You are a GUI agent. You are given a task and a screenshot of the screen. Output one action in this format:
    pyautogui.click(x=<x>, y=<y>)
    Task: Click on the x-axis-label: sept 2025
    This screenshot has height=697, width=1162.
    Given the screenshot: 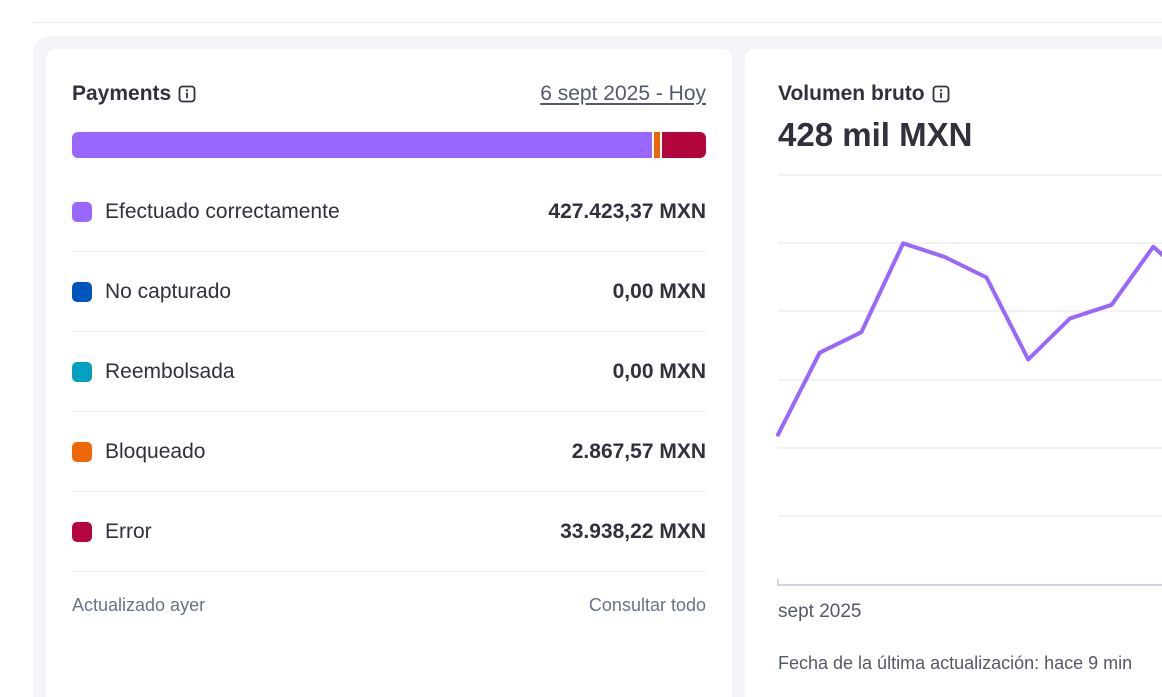 What is the action you would take?
    pyautogui.click(x=820, y=611)
    